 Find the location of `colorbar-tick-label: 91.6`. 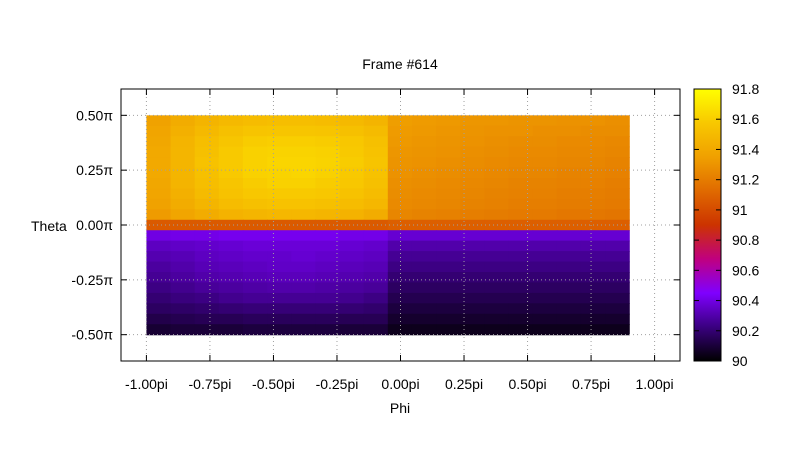

colorbar-tick-label: 91.6 is located at coordinates (745, 119).